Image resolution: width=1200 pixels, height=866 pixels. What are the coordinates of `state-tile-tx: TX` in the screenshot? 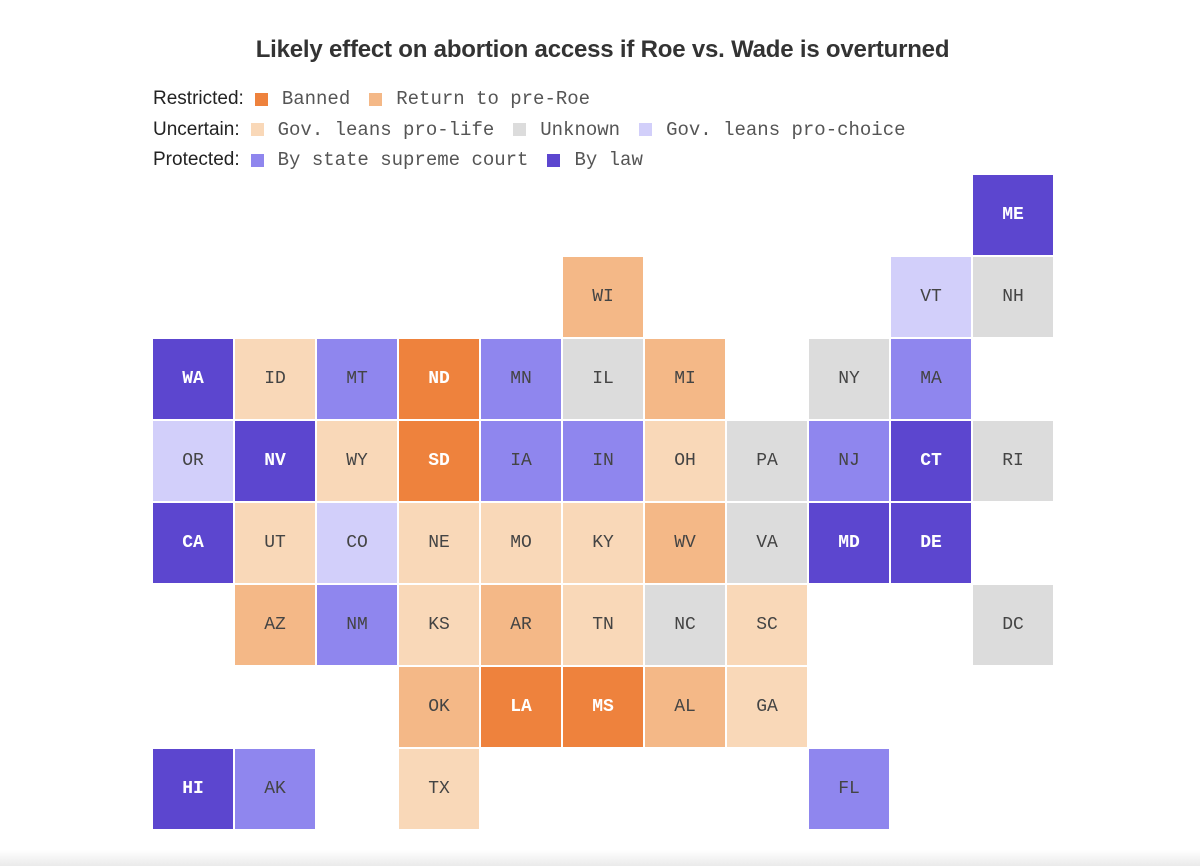 It's located at (439, 789).